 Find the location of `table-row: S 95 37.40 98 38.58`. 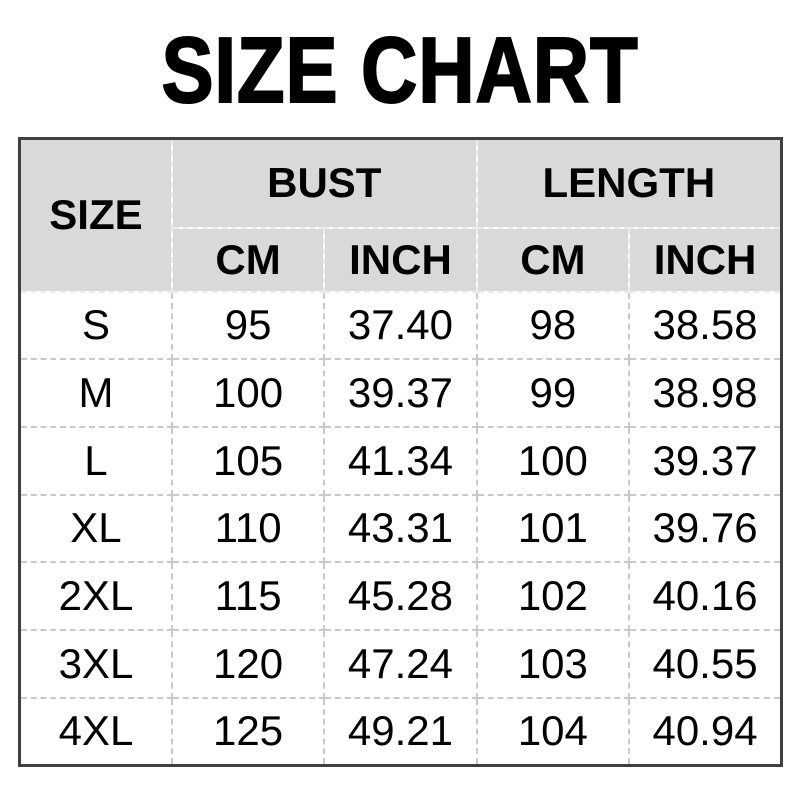

table-row: S 95 37.40 98 38.58 is located at coordinates (400, 325).